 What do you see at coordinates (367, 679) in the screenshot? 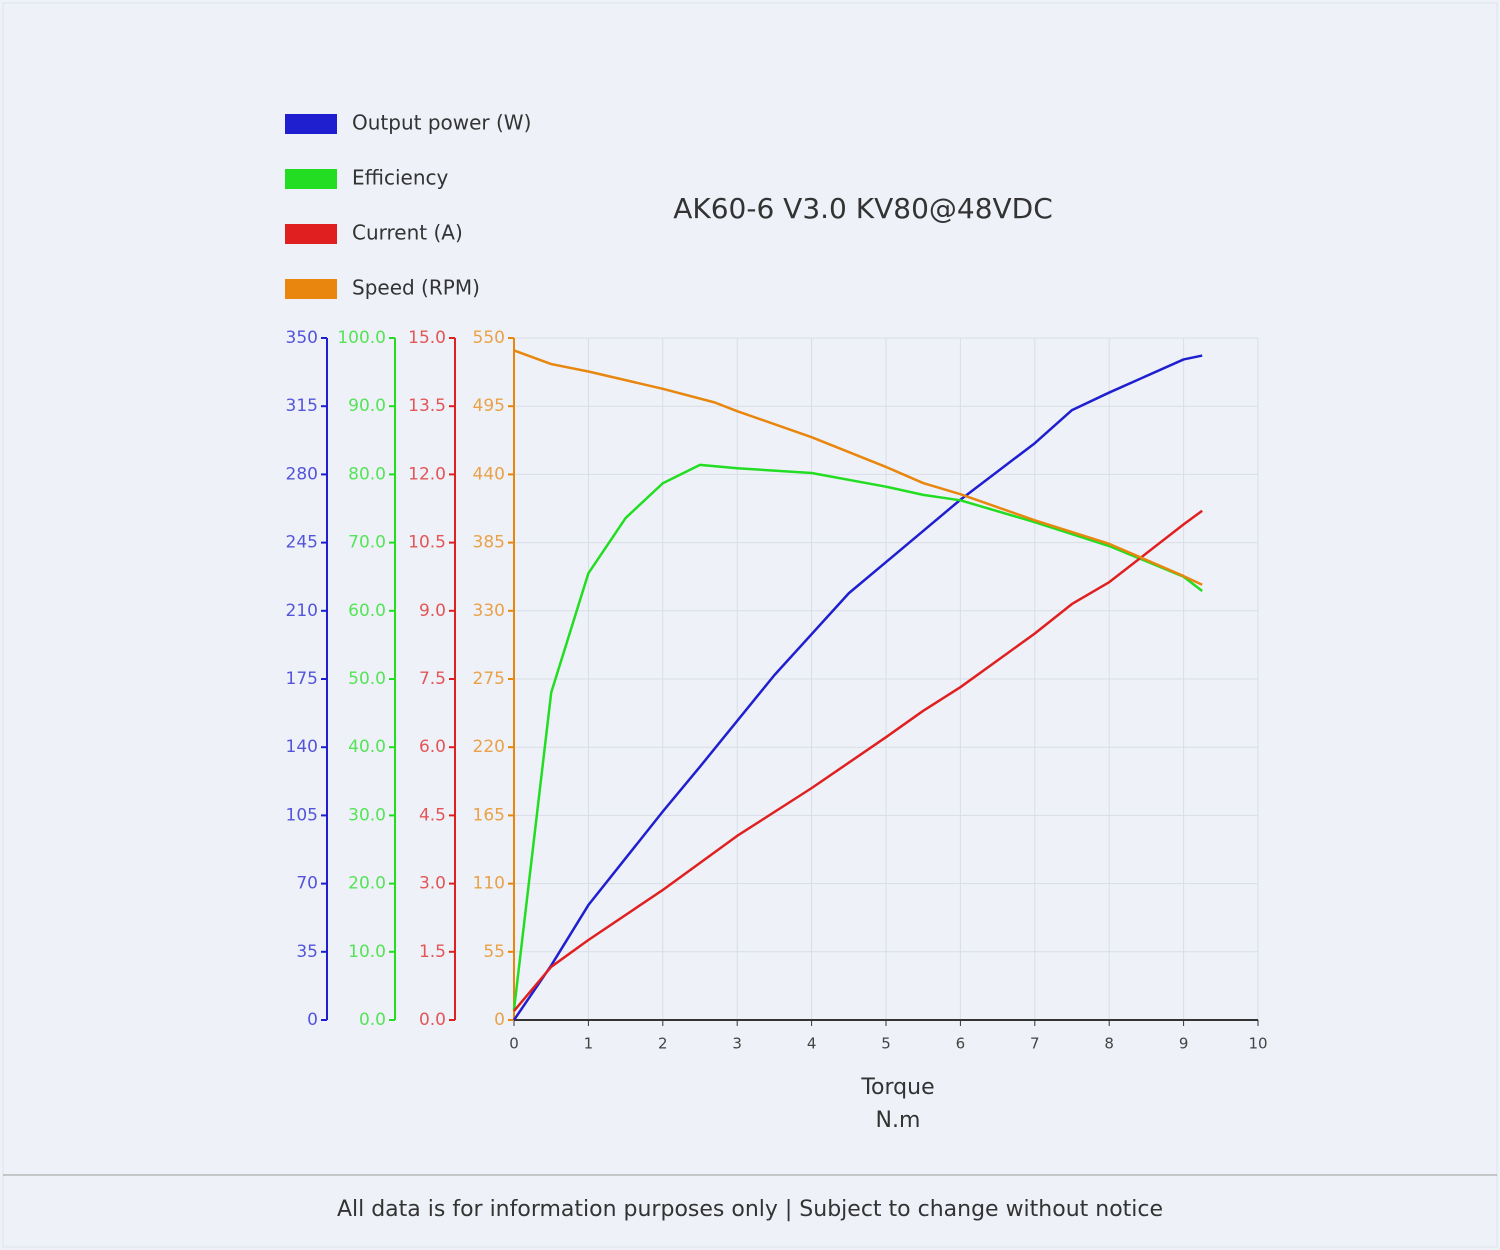
I see `y-tick-label: 50.0` at bounding box center [367, 679].